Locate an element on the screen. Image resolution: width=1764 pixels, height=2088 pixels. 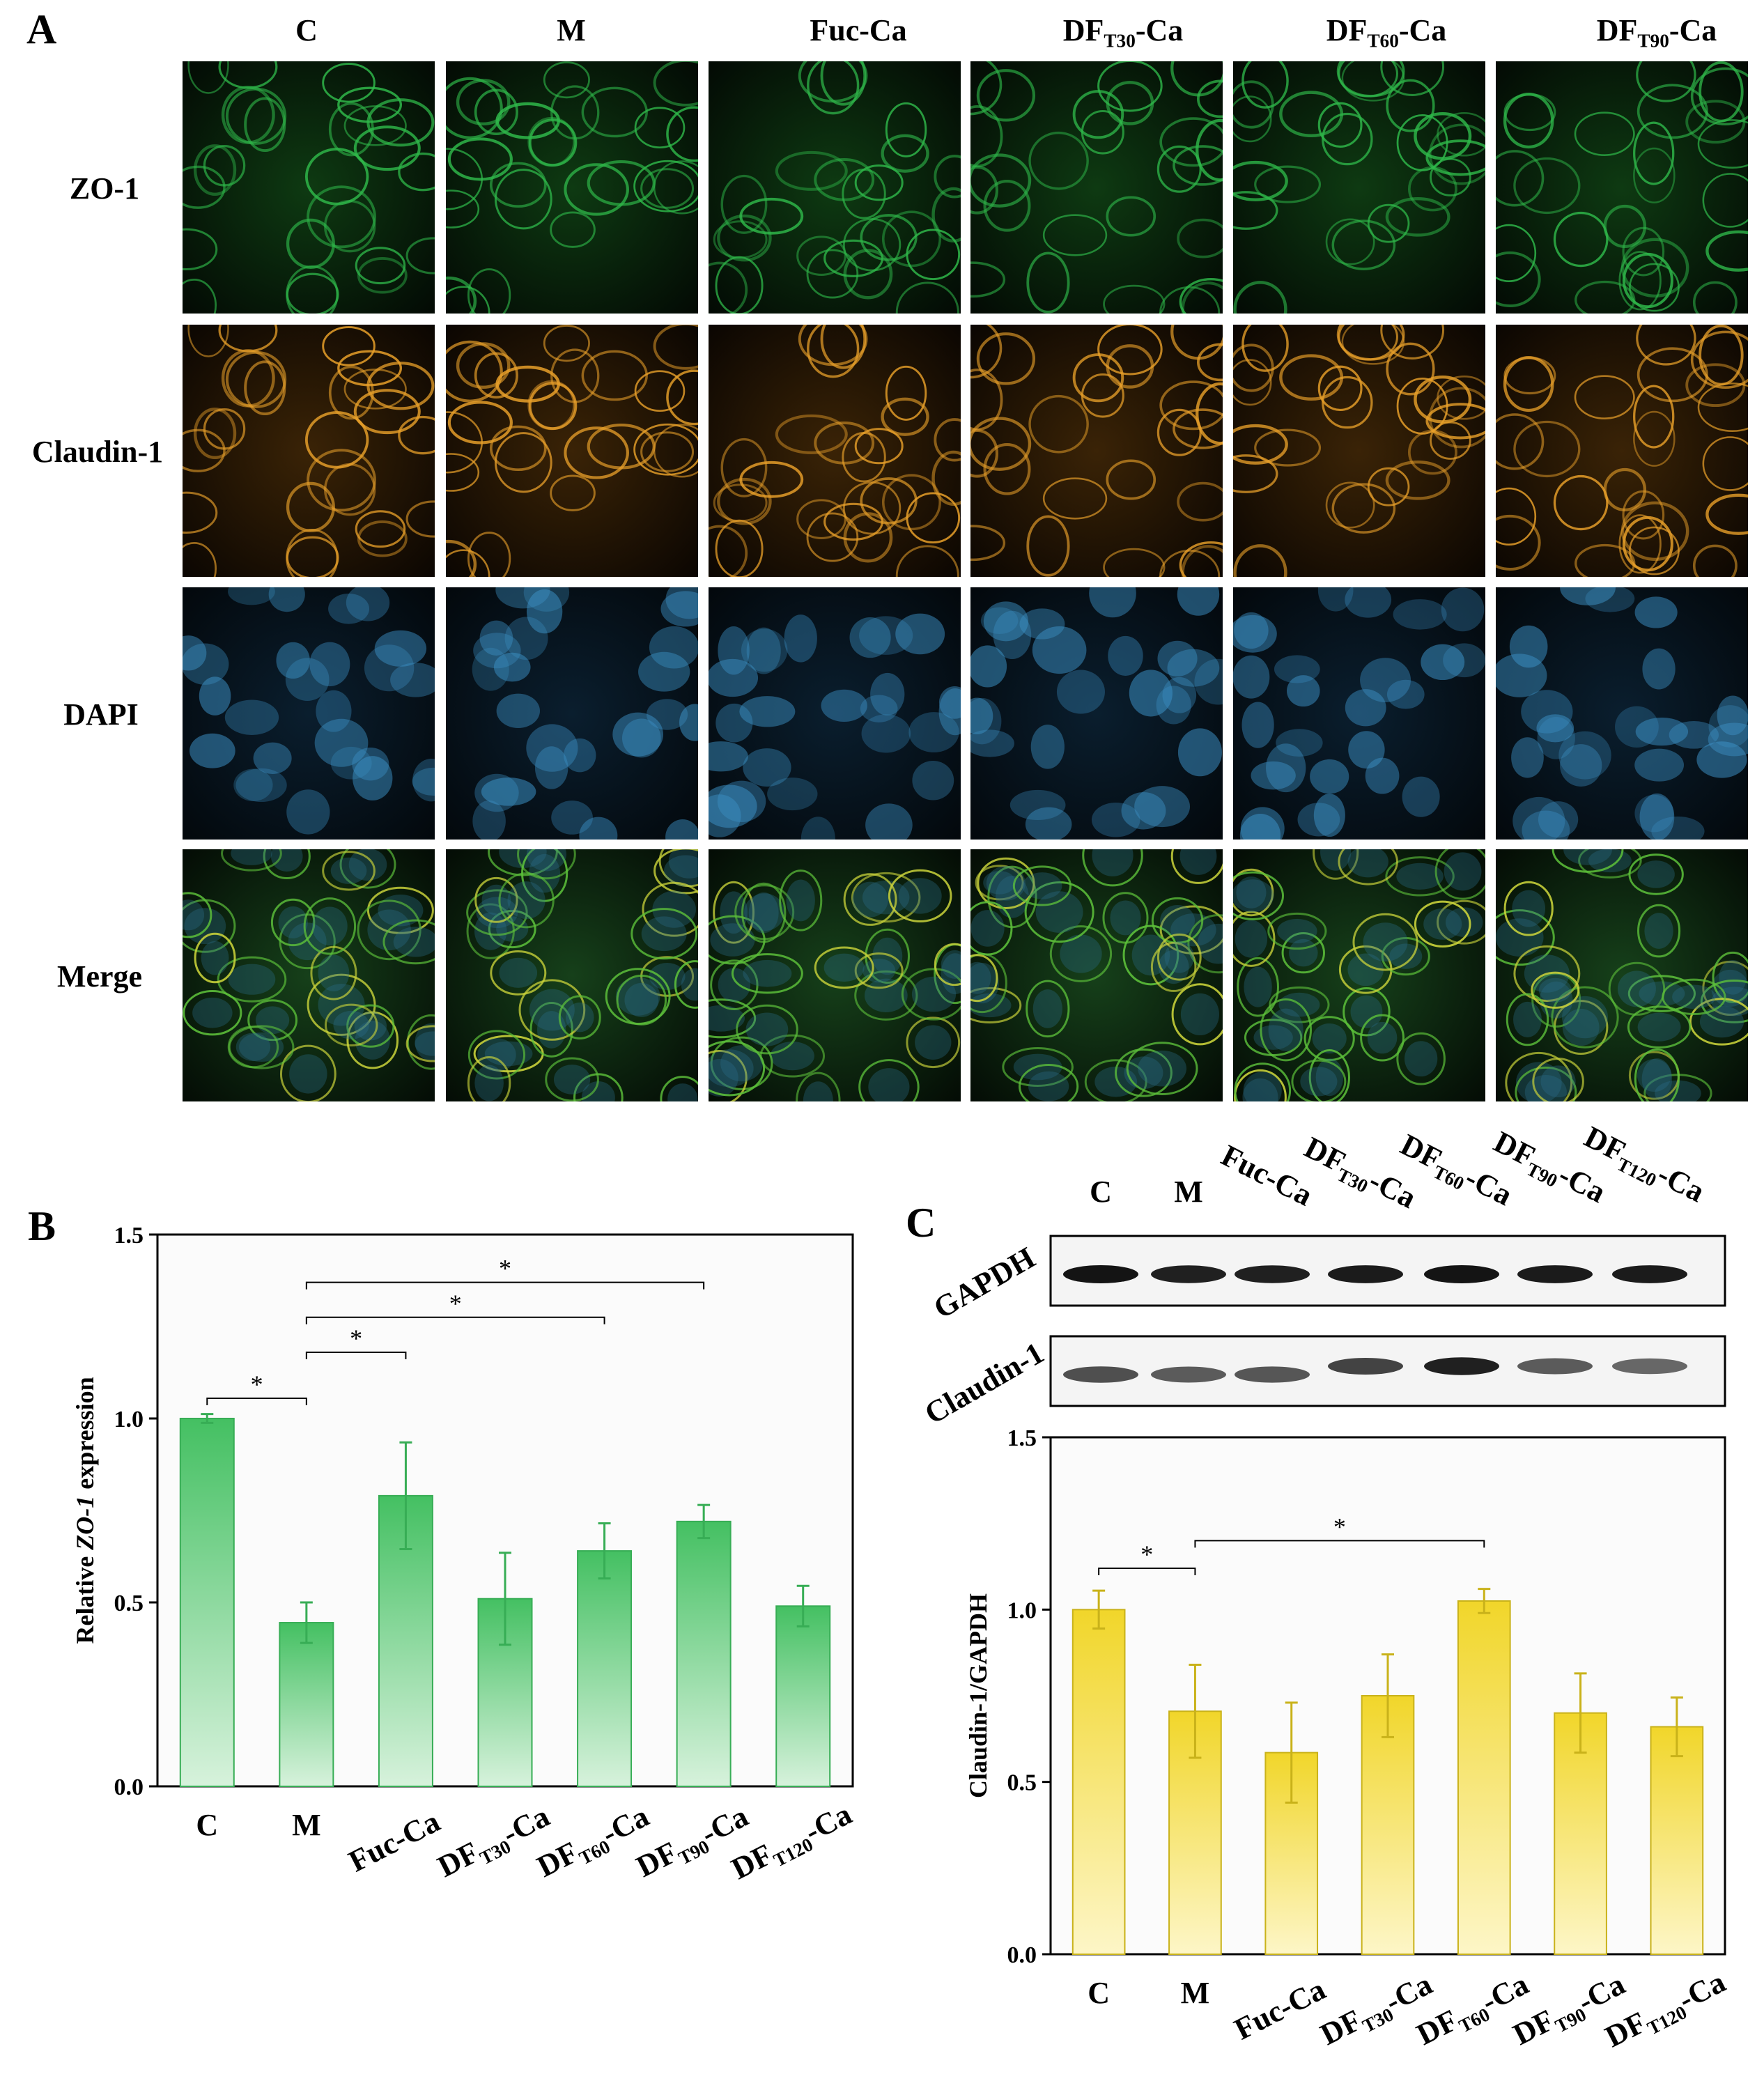
micrograph-dapi-m is located at coordinates (572, 713).